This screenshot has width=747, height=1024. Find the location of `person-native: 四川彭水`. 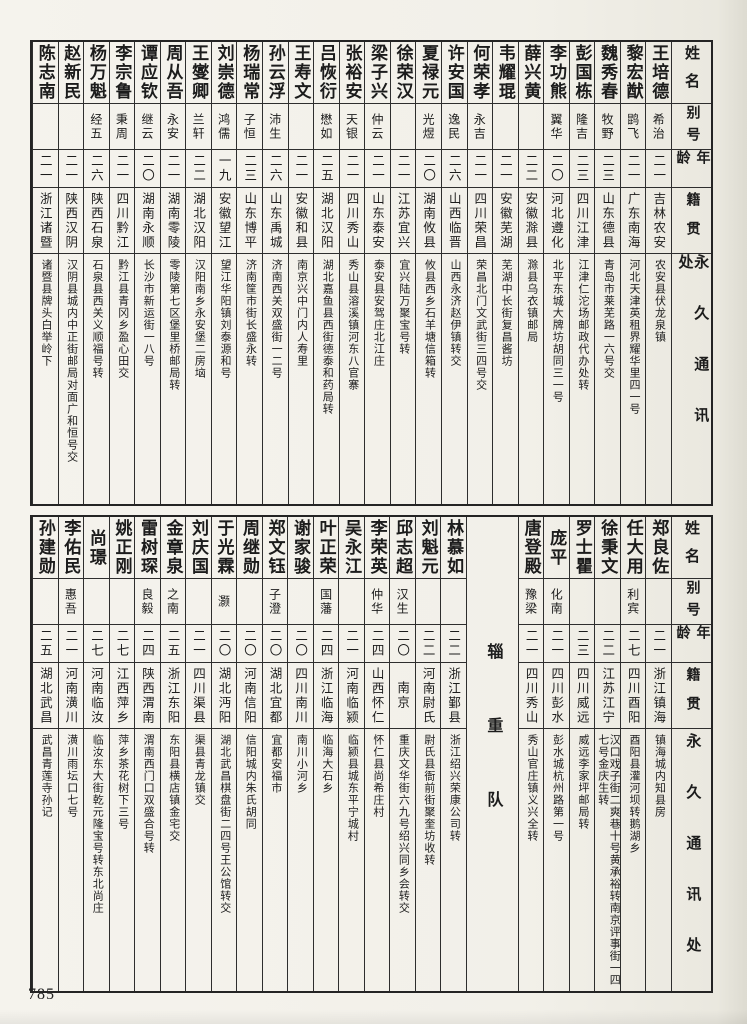

person-native: 四川彭水 is located at coordinates (556, 696).